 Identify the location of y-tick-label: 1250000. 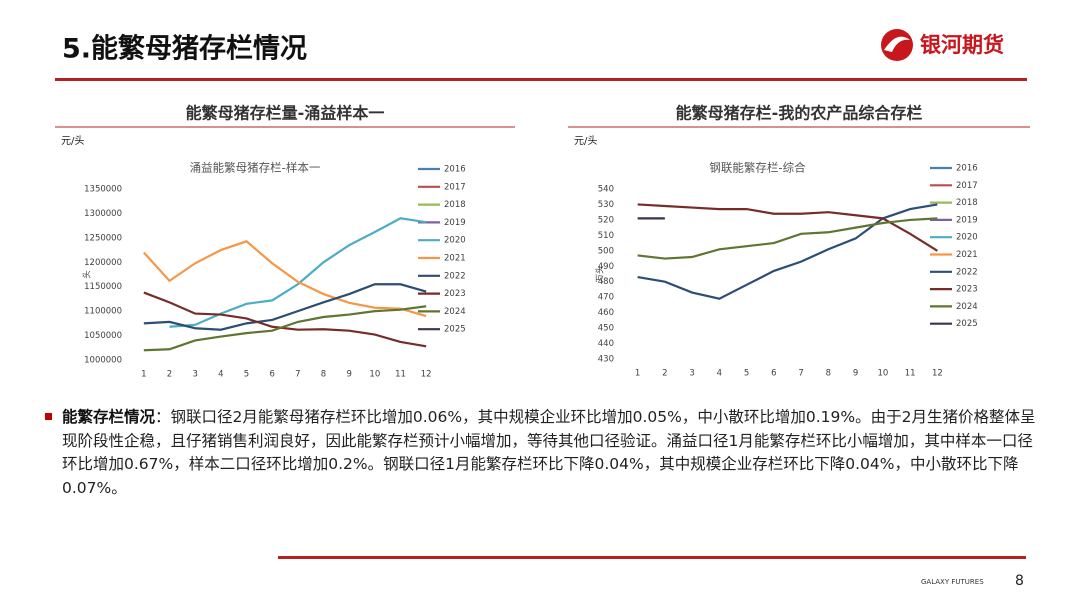
(103, 238).